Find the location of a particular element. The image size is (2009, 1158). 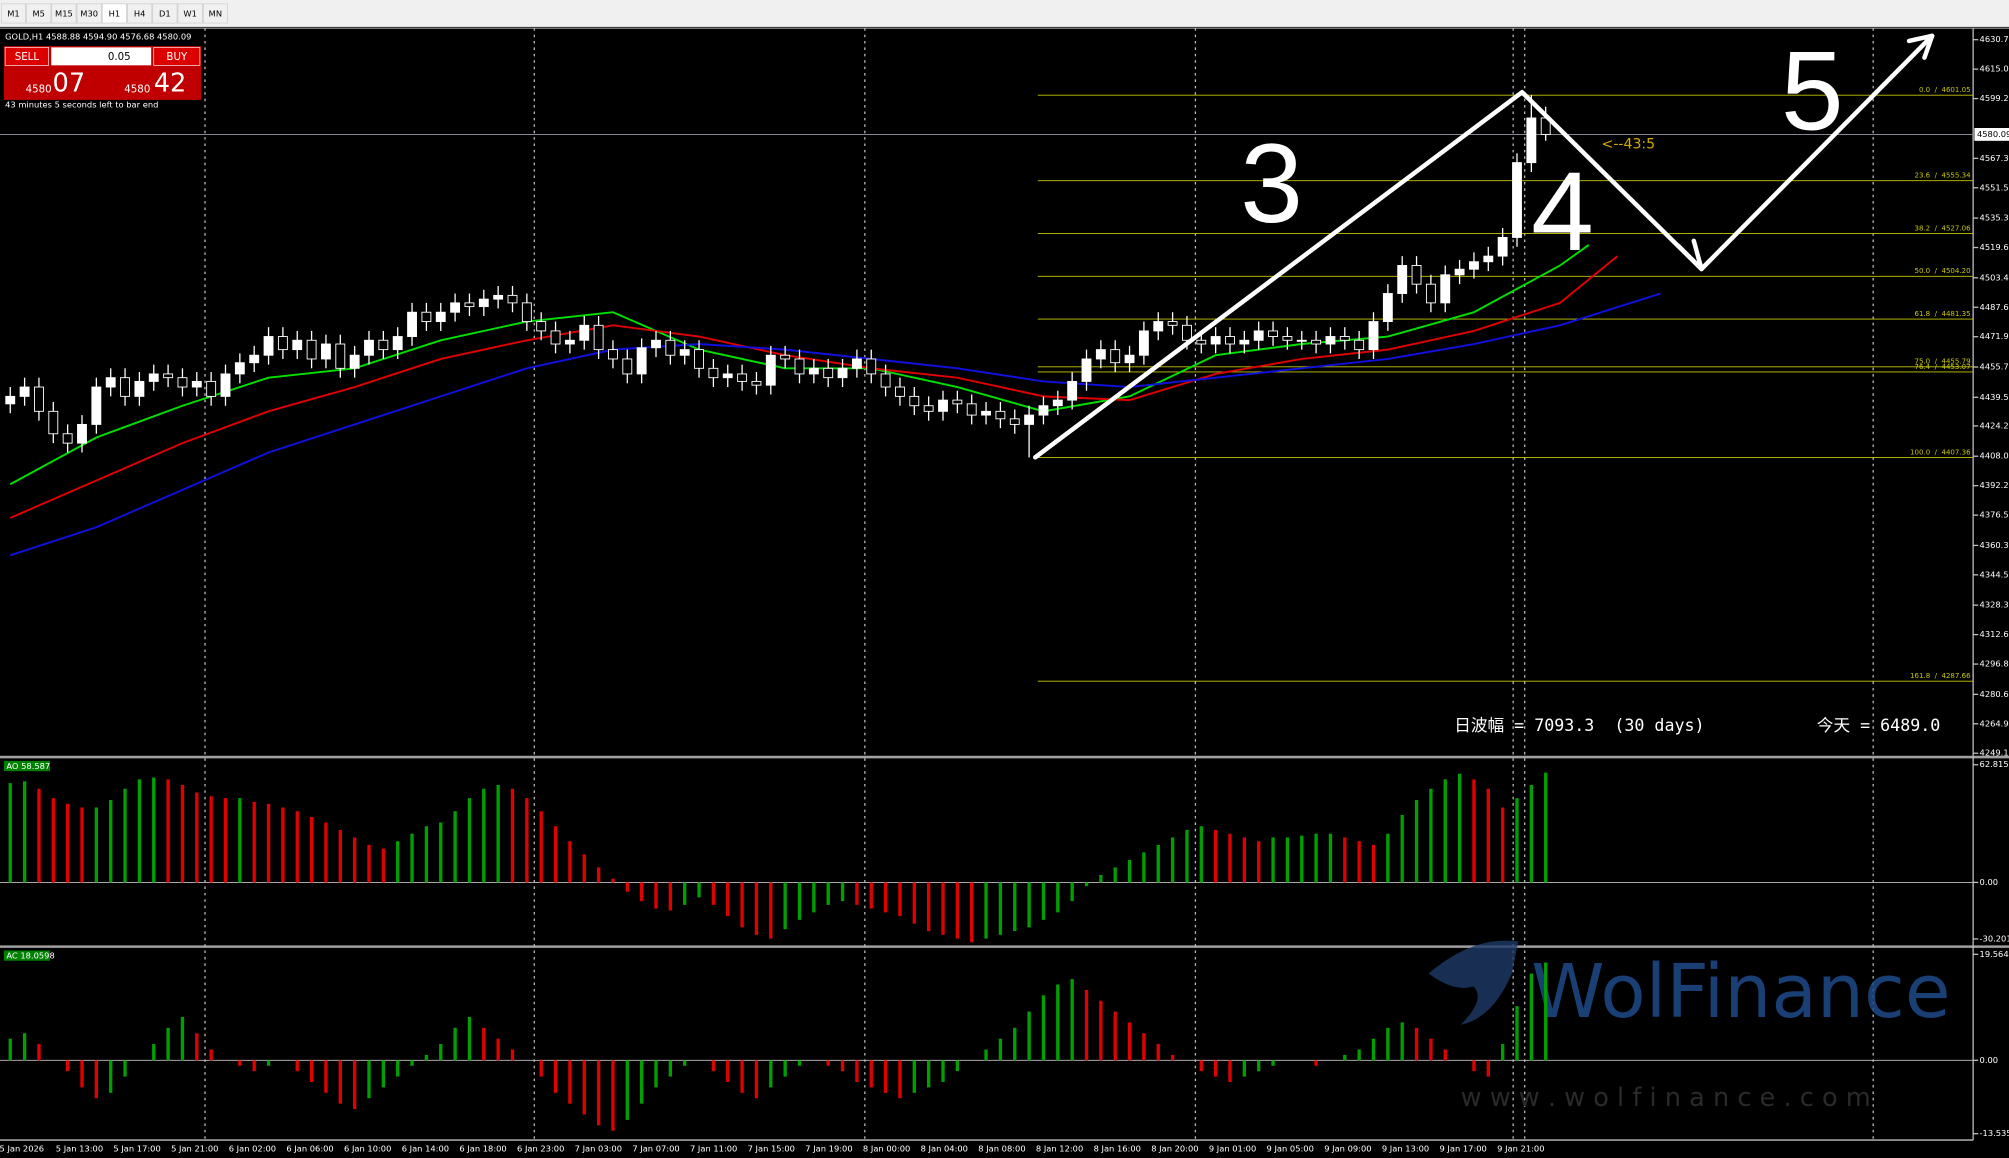

lot-input is located at coordinates (101, 56).